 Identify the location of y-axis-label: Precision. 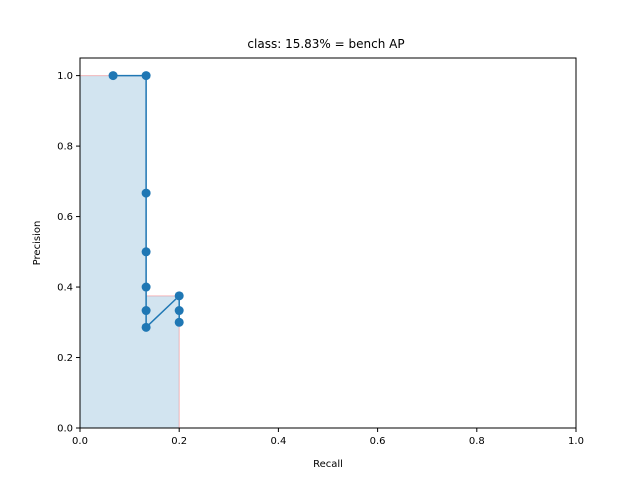
(37, 243).